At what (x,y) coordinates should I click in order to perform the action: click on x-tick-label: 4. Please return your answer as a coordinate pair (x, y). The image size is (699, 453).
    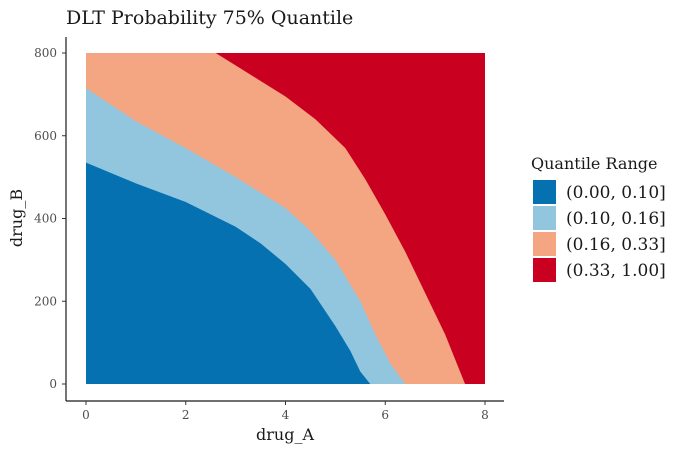
    Looking at the image, I should click on (286, 415).